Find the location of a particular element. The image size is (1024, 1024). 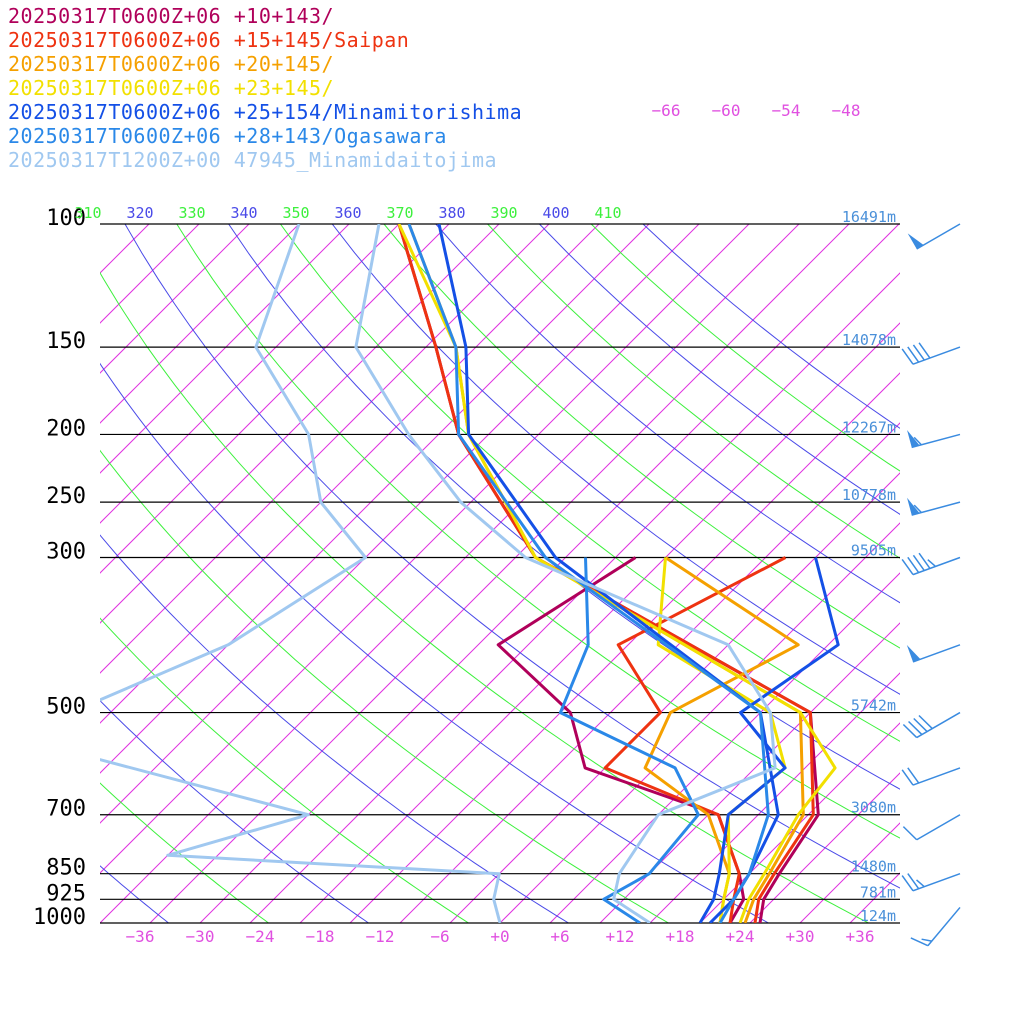

theta-label: 370 is located at coordinates (399, 213).